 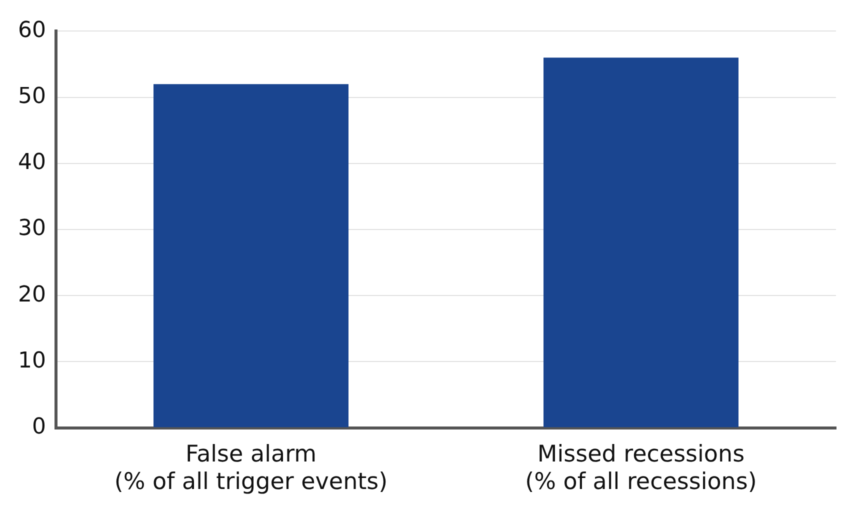 I want to click on x-tick-label: False alarm (% of all trigger events), so click(x=251, y=469).